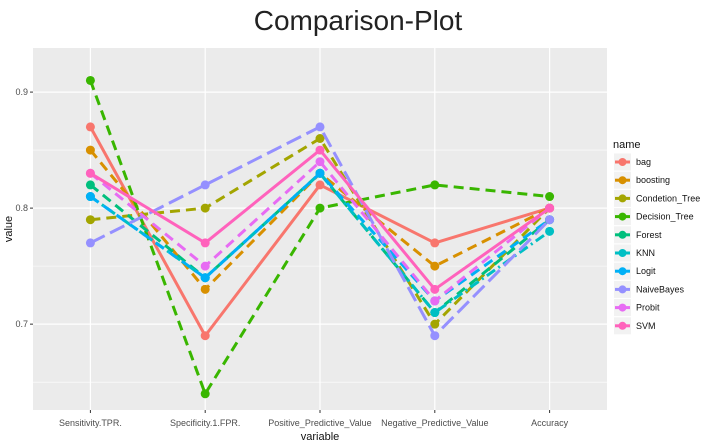 This screenshot has height=444, width=725. I want to click on legend-item: KNN, so click(634, 253).